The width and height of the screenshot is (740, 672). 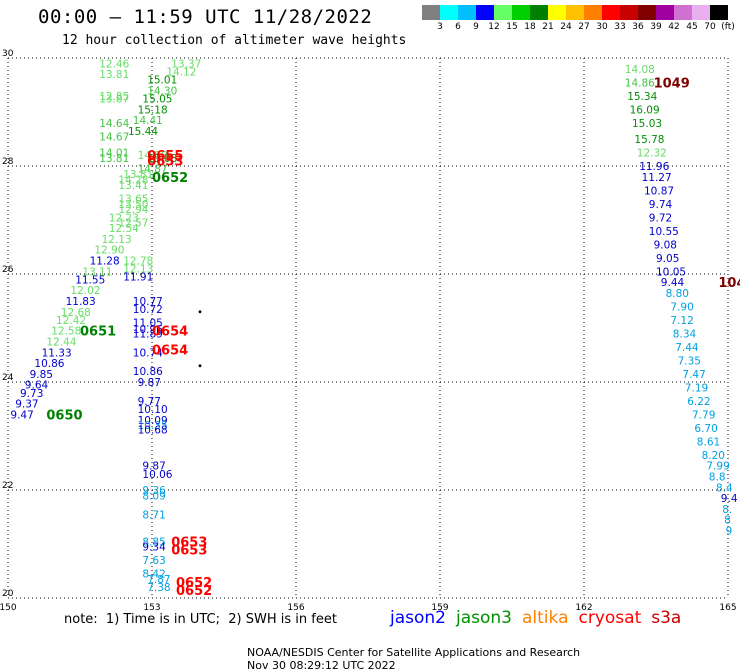 I want to click on data-point-label: 9.05, so click(x=667, y=259).